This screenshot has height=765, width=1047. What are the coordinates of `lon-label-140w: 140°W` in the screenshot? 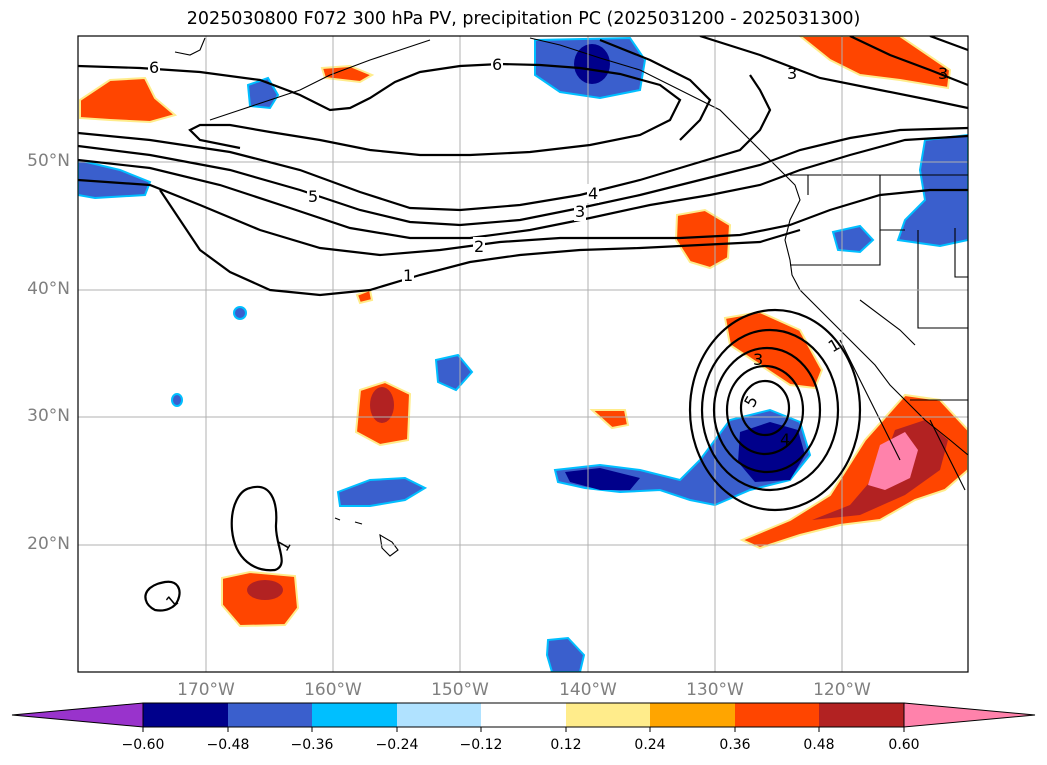 It's located at (588, 690).